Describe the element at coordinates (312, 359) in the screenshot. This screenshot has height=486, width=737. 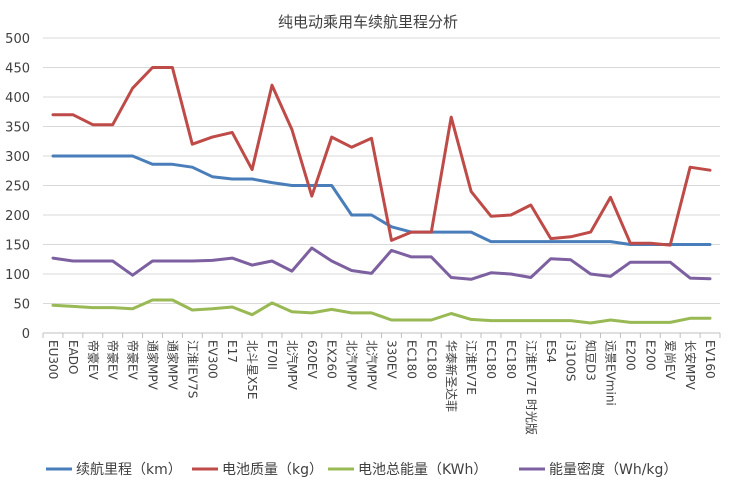
I see `x-tick-label: 620EV` at that location.